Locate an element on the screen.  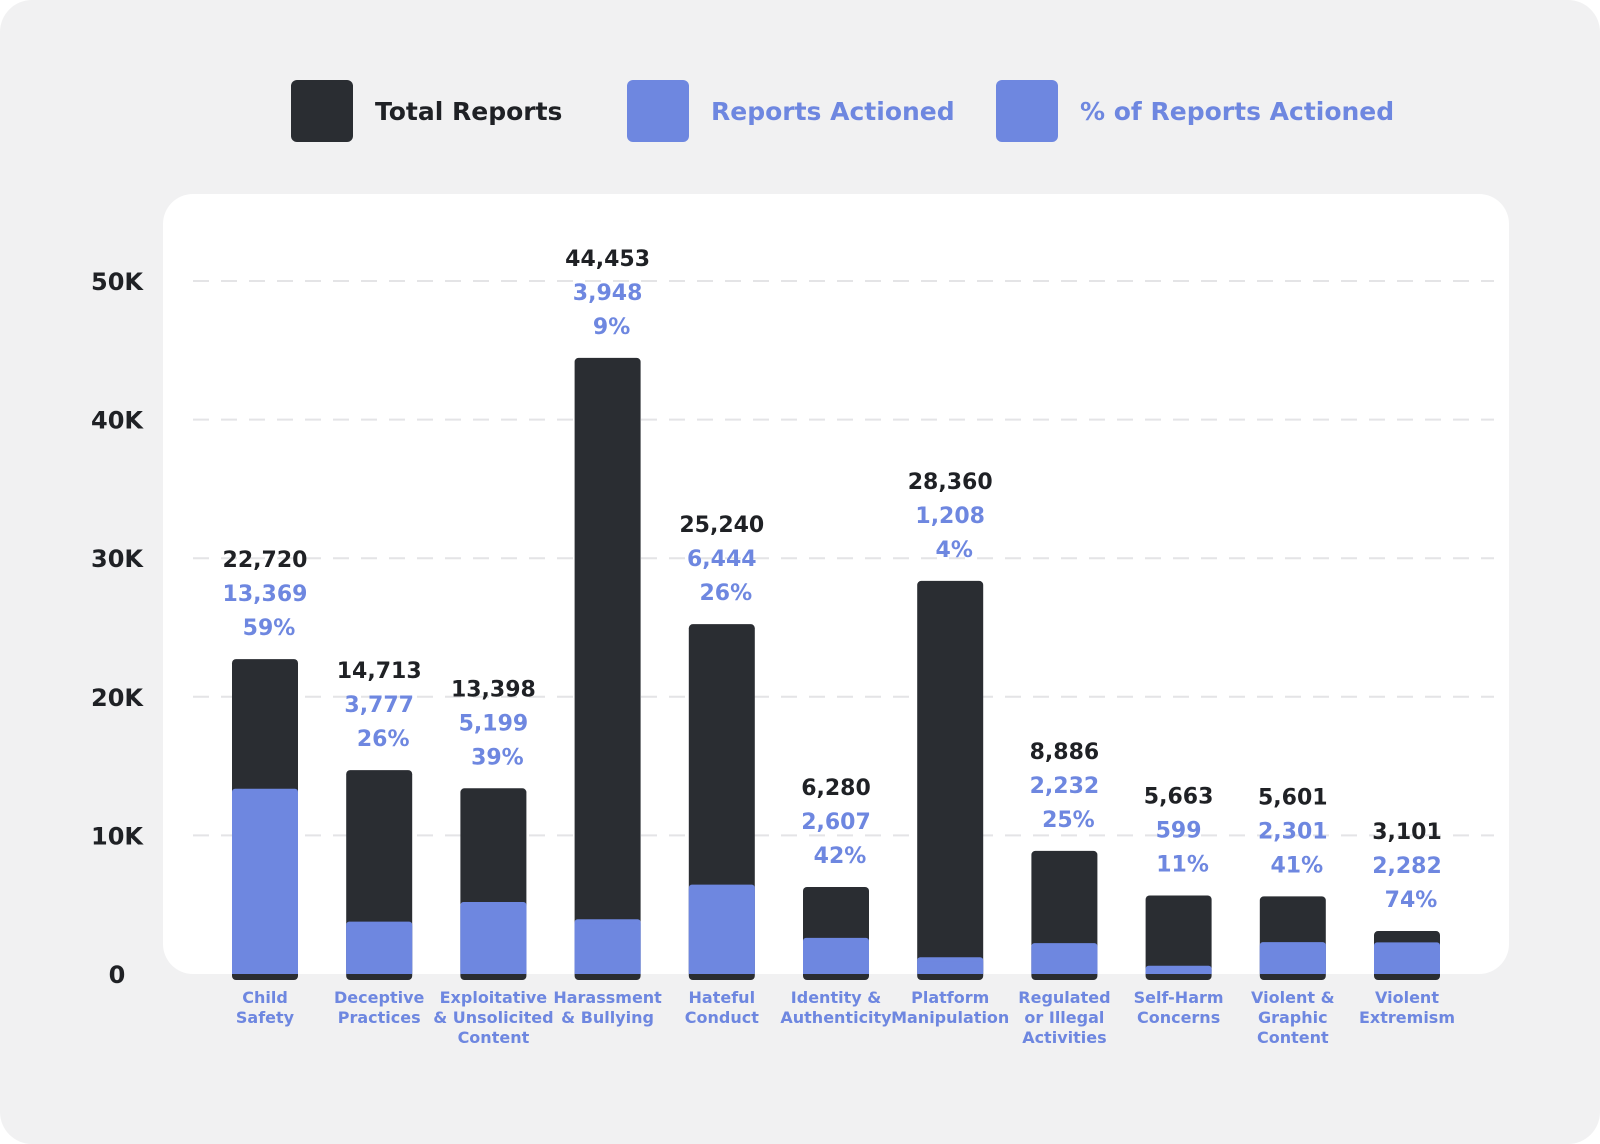
legend-swatch-actioned is located at coordinates (658, 111).